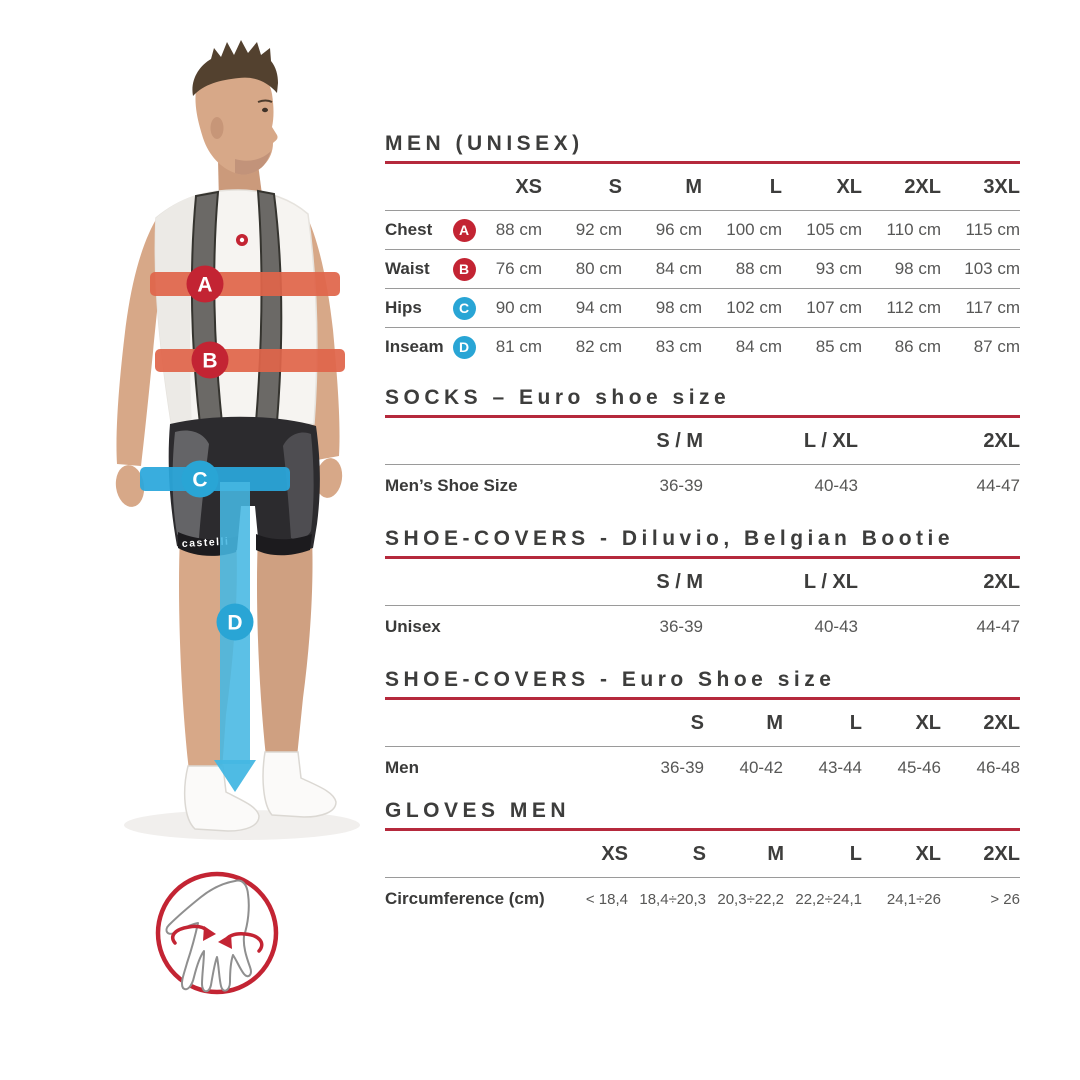  Describe the element at coordinates (225, 941) in the screenshot. I see `measure-arrowhead-right` at that location.